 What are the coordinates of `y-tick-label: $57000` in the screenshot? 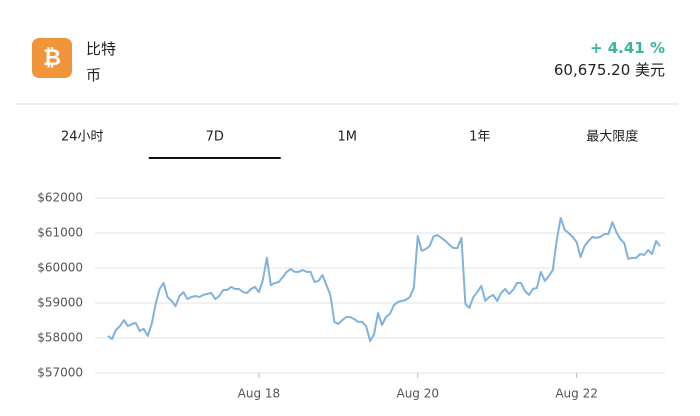 It's located at (60, 373).